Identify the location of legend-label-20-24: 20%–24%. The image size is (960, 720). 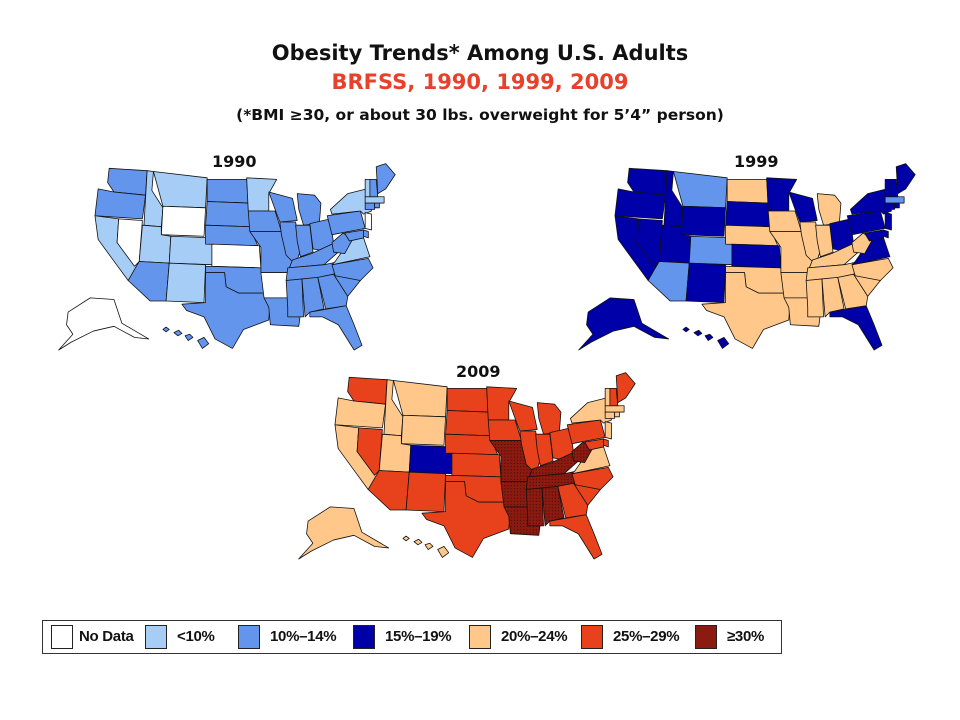
(534, 636).